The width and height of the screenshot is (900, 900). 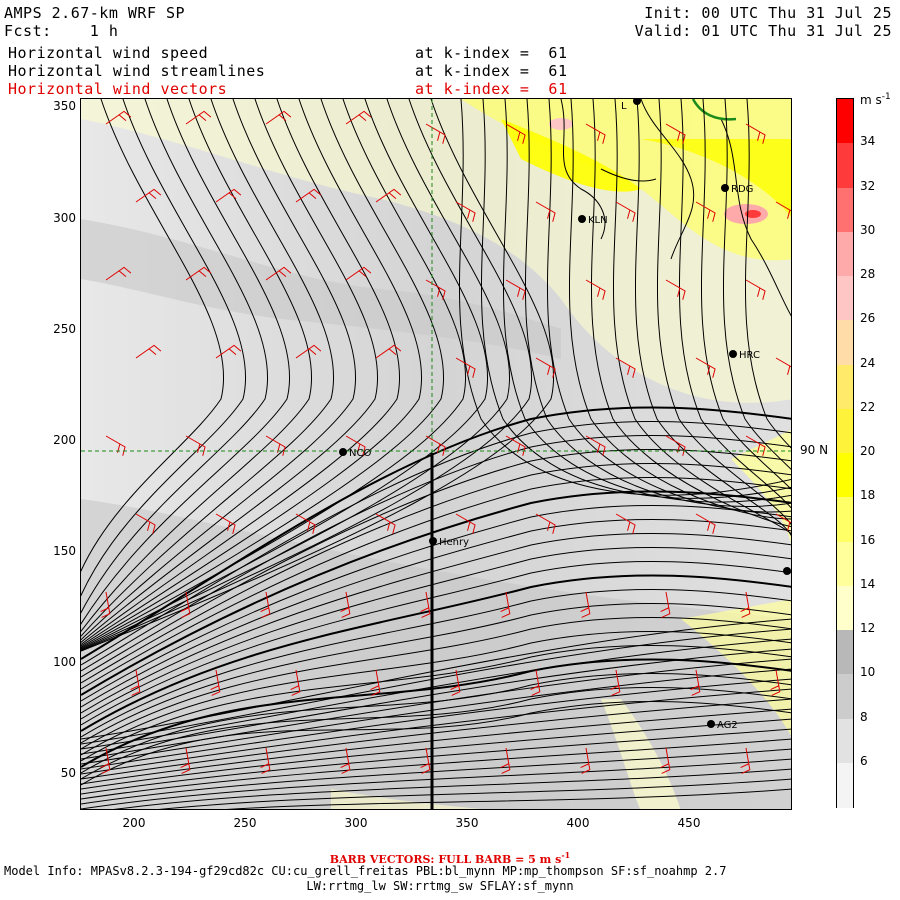 What do you see at coordinates (68, 773) in the screenshot?
I see `y-tick: 50` at bounding box center [68, 773].